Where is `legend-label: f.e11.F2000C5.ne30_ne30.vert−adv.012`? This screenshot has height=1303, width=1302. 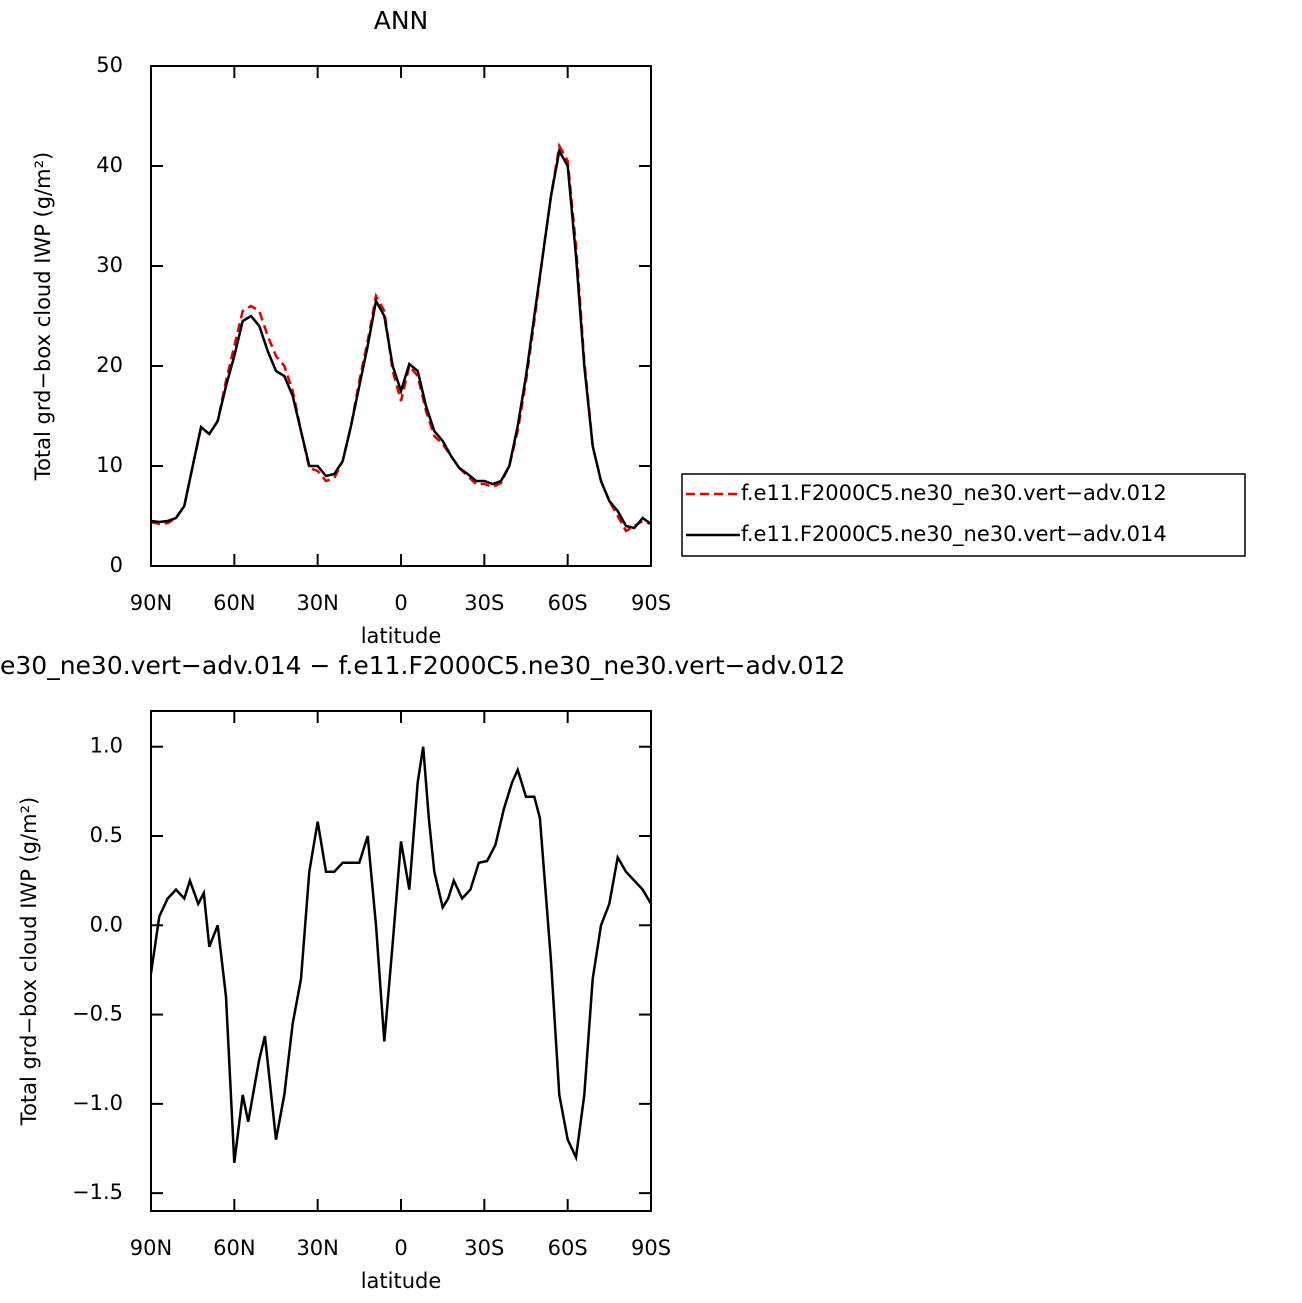
legend-label: f.e11.F2000C5.ne30_ne30.vert−adv.012 is located at coordinates (954, 493).